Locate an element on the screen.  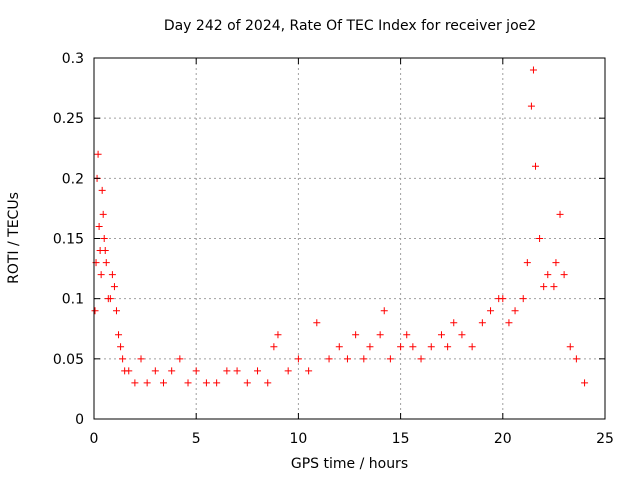
x-tick-label: 0 is located at coordinates (94, 439).